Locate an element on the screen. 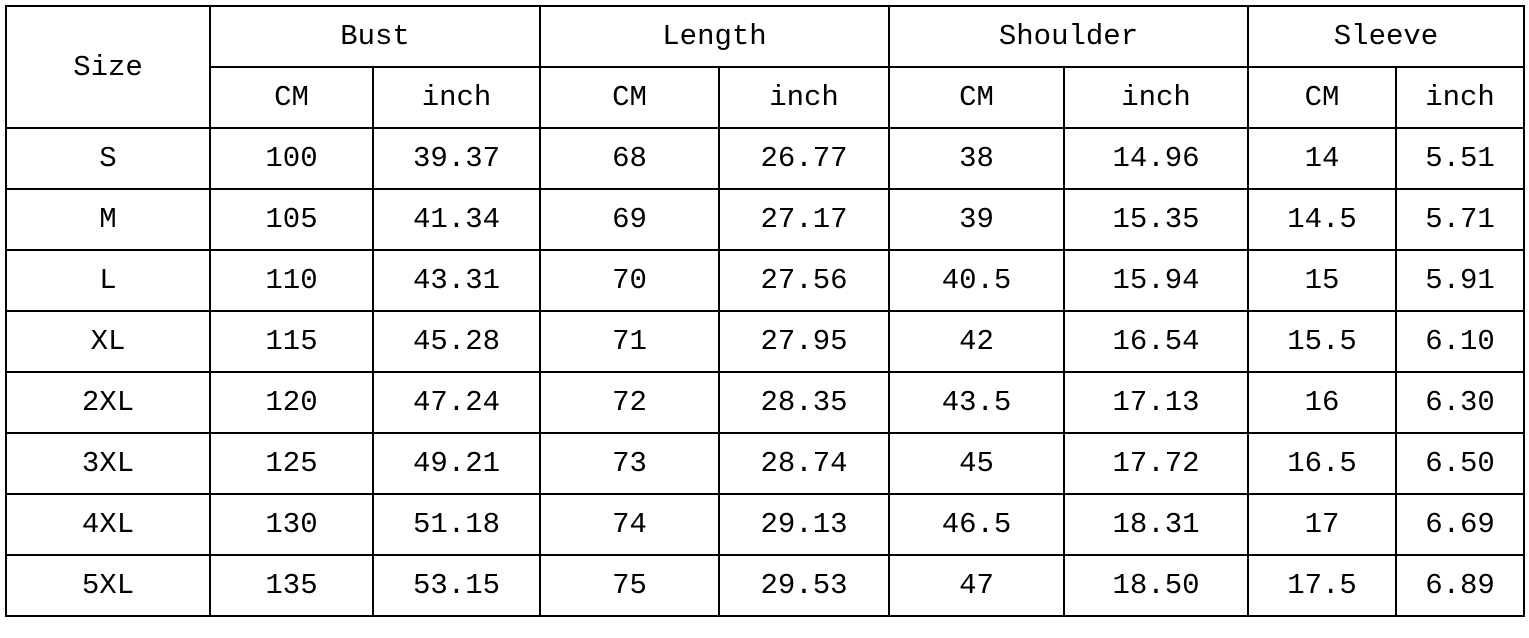  header-shoulder: Shoulder is located at coordinates (1068, 36).